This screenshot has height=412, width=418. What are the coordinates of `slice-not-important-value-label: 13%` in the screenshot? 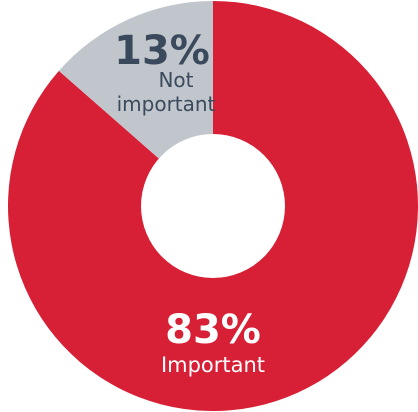 It's located at (162, 51).